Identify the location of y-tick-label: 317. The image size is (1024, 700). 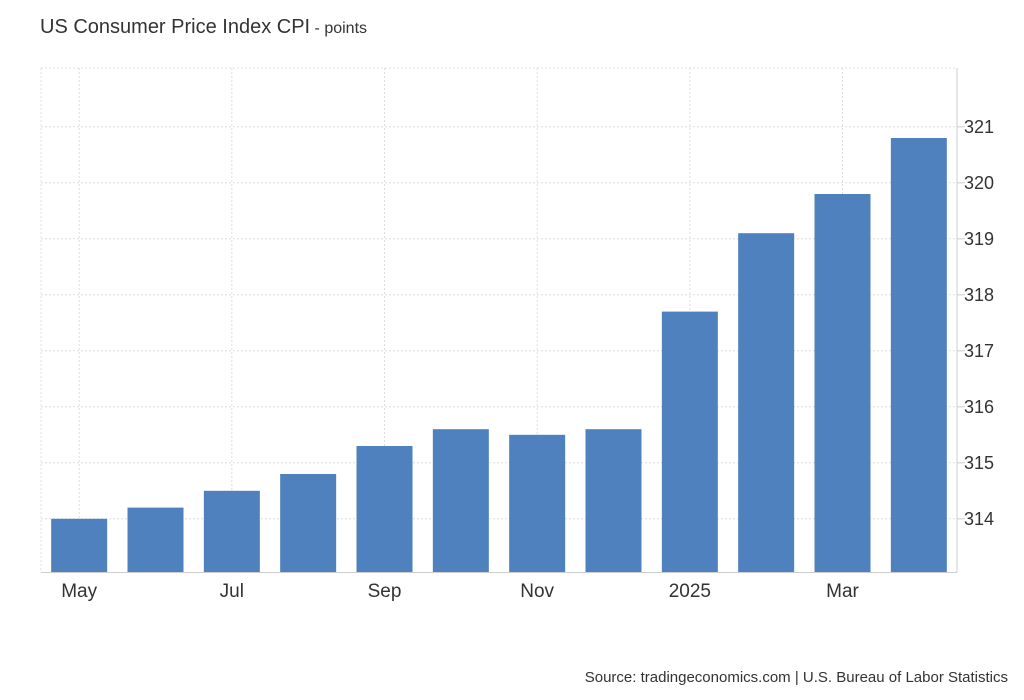
(979, 351).